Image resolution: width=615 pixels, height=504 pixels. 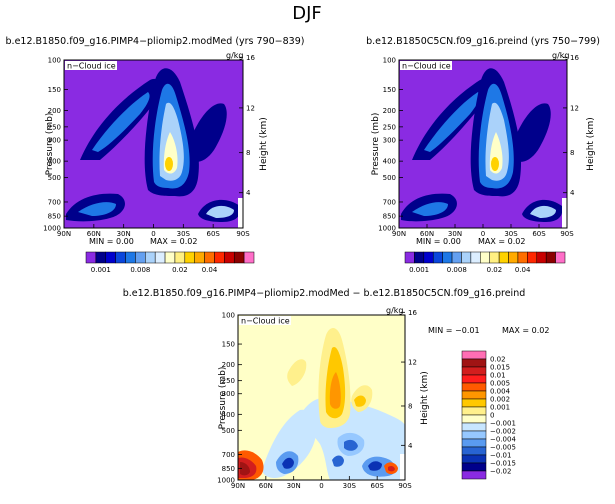 I want to click on colorbar-label: −0.004, so click(x=503, y=440).